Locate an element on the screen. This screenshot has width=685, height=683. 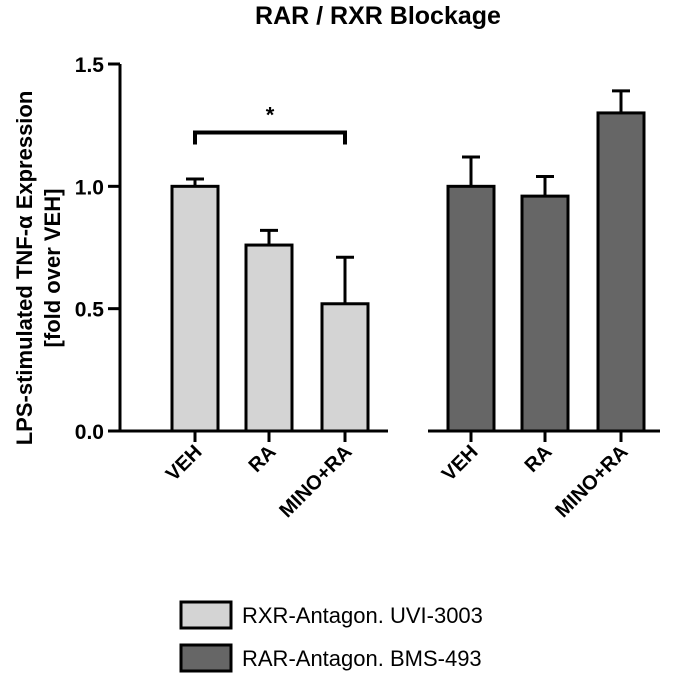
y-axis-label-line1: LPS-stimulated TNF-α Expression is located at coordinates (24, 268).